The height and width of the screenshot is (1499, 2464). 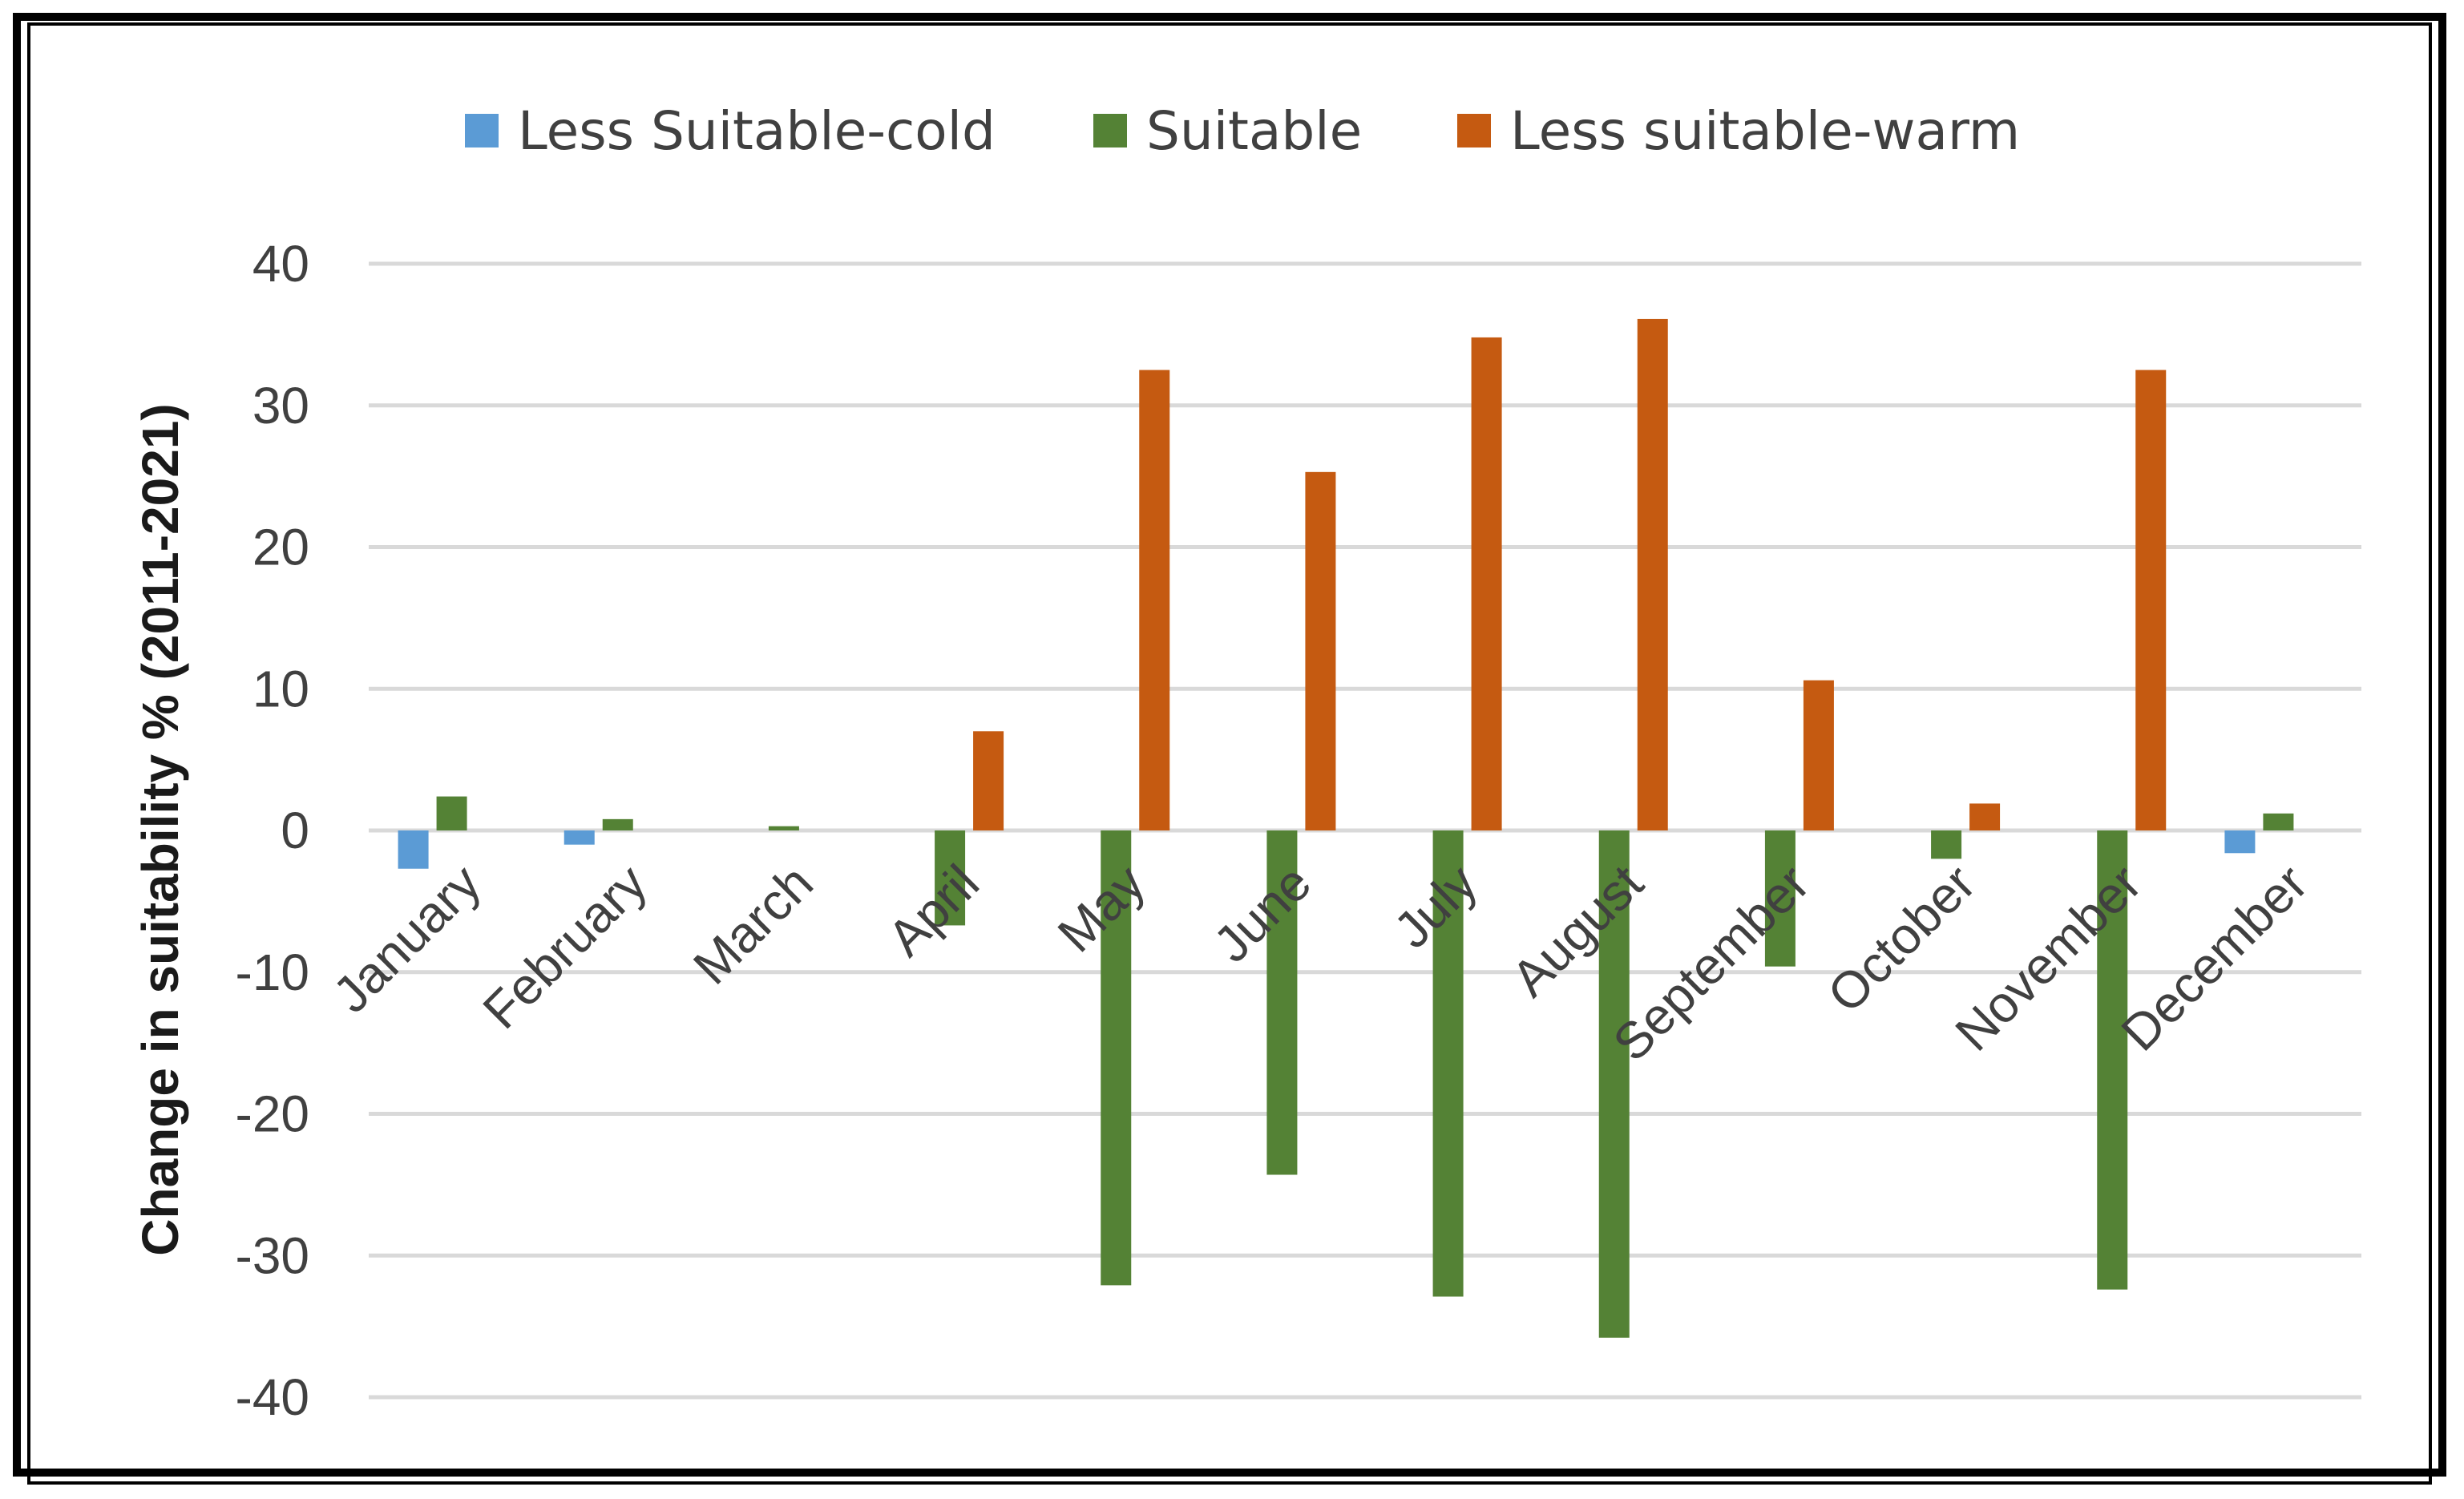 I want to click on bar-less-suitable-warm-may, so click(x=1154, y=600).